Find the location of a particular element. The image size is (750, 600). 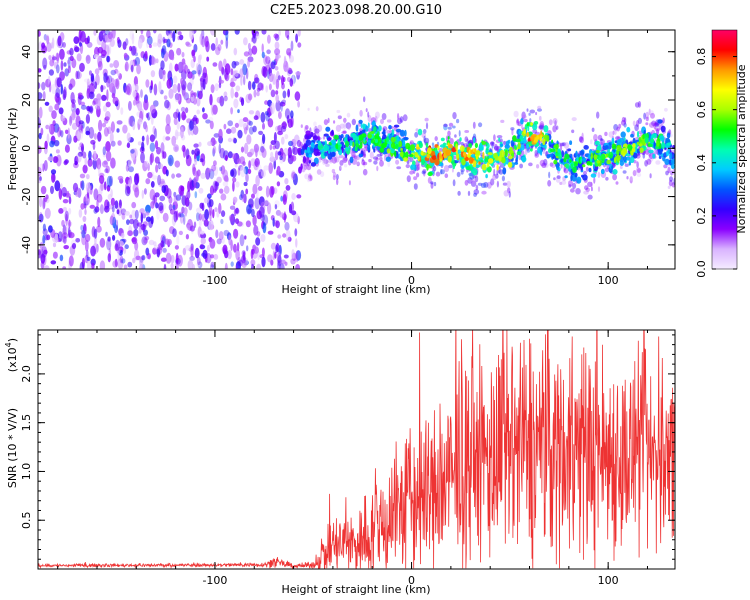

colorbar-title: Normalized spectral amplitude is located at coordinates (741, 148).